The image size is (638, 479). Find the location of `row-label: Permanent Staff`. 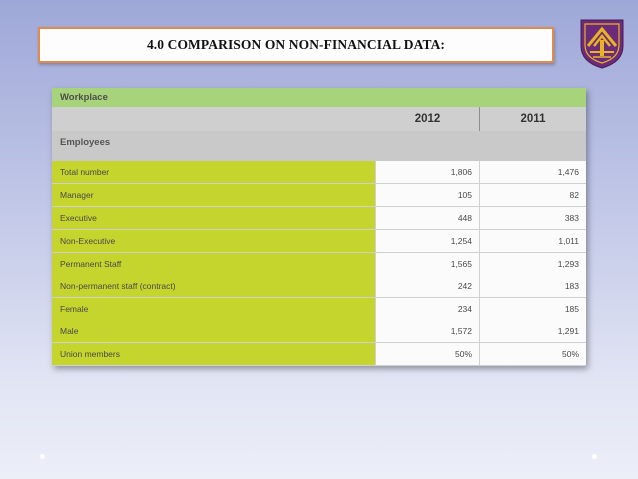

row-label: Permanent Staff is located at coordinates (213, 264).